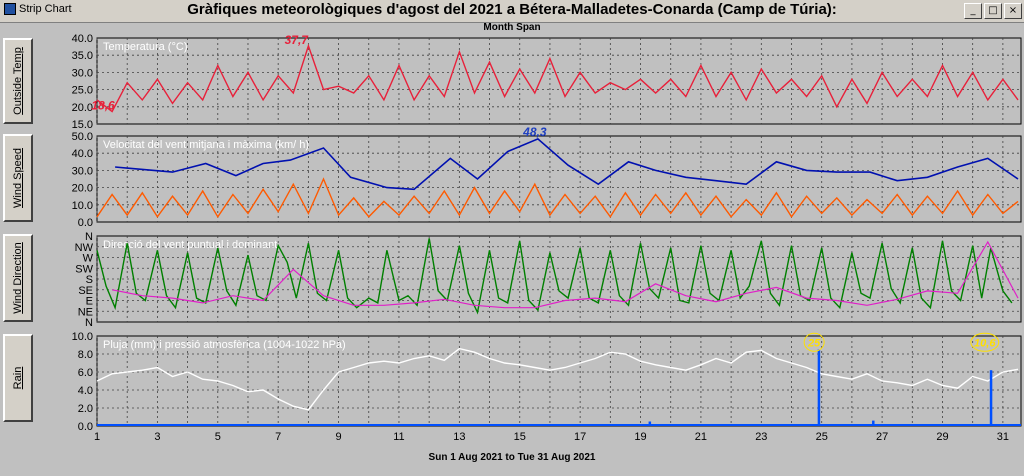 Image resolution: width=1024 pixels, height=476 pixels. Describe the element at coordinates (85, 391) in the screenshot. I see `y-tick-label: 4.0` at that location.